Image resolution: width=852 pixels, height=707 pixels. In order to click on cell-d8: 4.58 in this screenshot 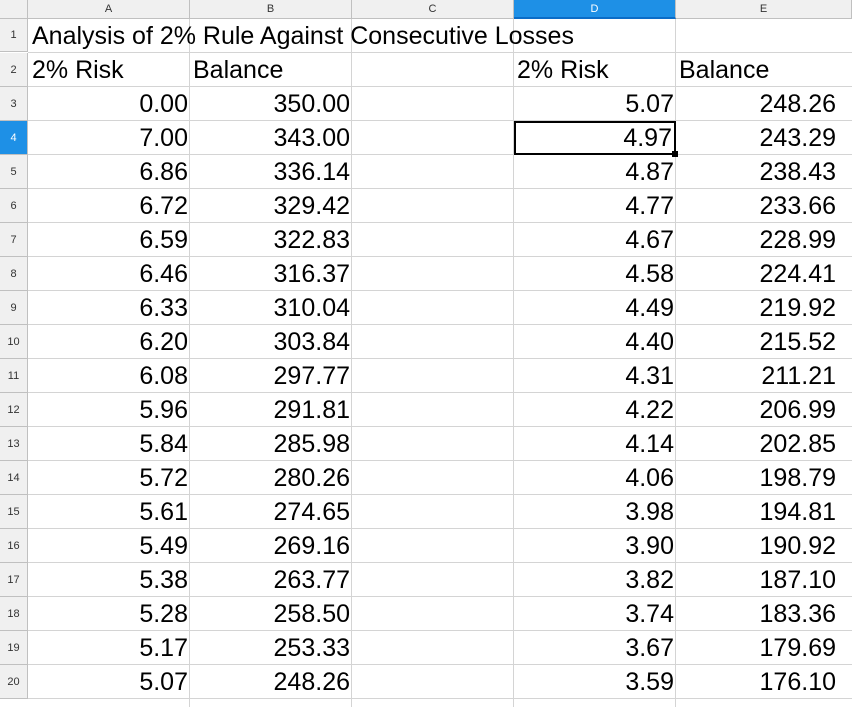, I will do `click(649, 274)`.